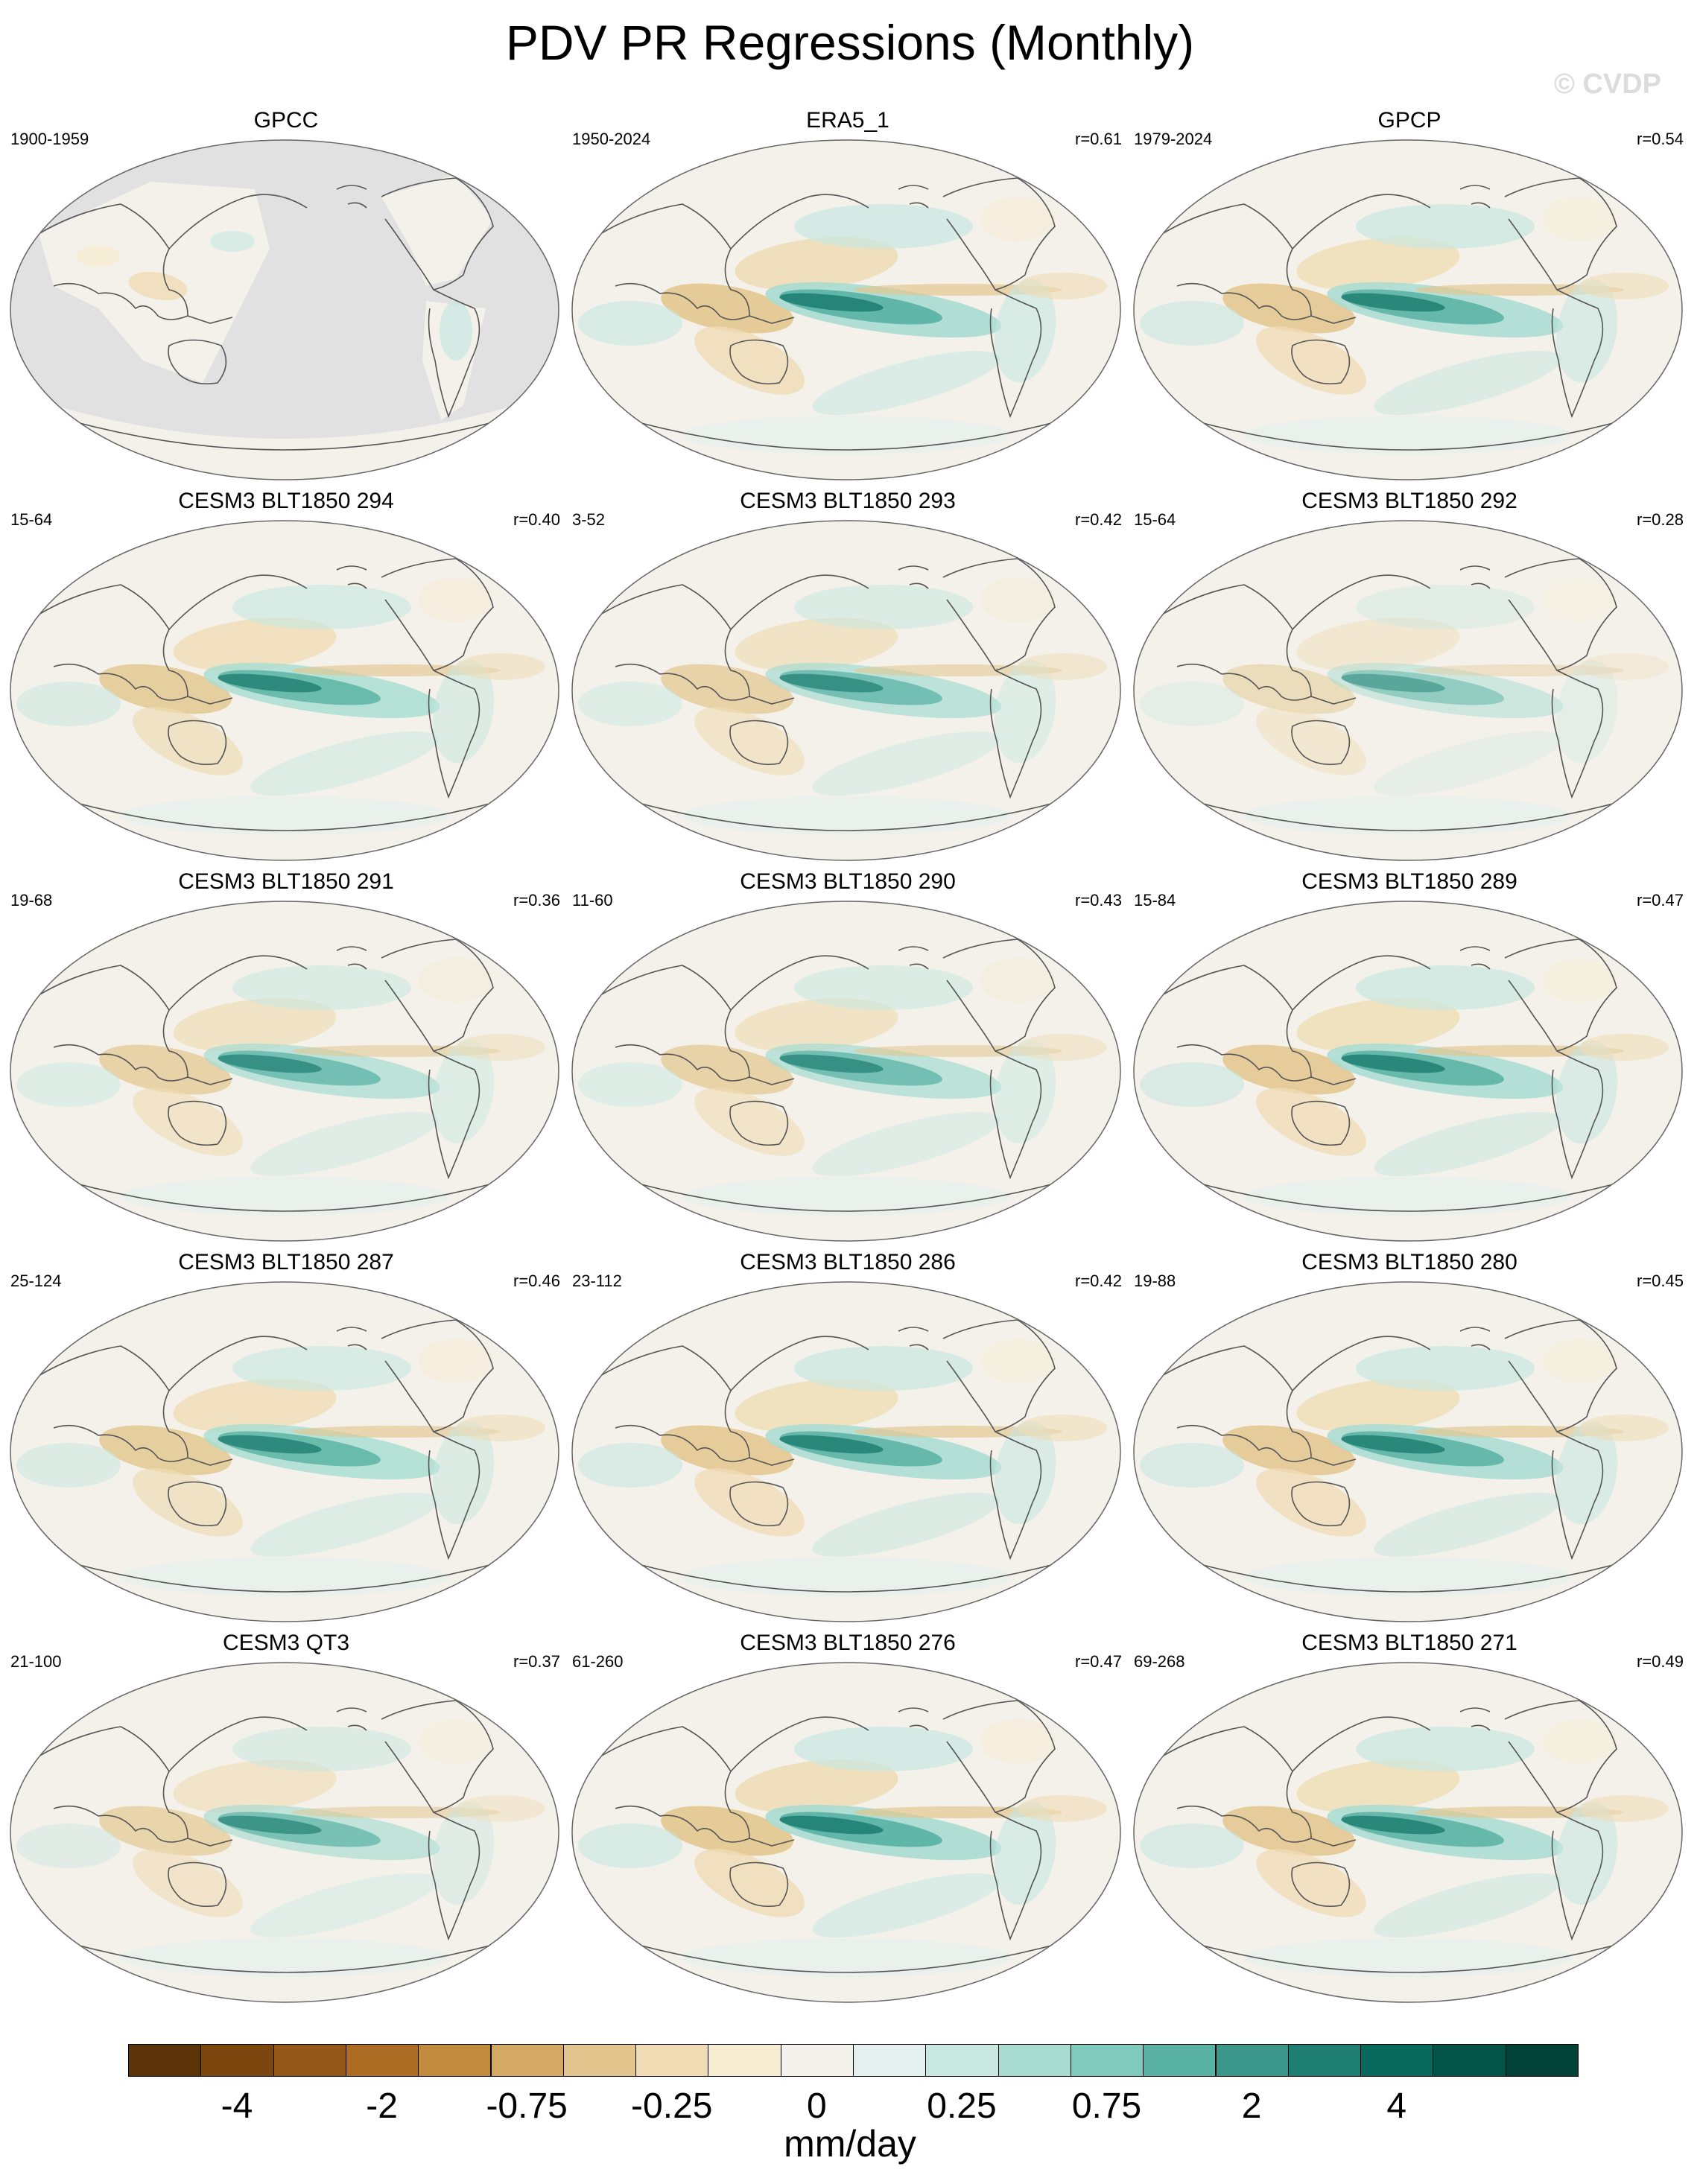 Image resolution: width=1700 pixels, height=2184 pixels. Describe the element at coordinates (1173, 139) in the screenshot. I see `panel-period: 1979-2024` at that location.